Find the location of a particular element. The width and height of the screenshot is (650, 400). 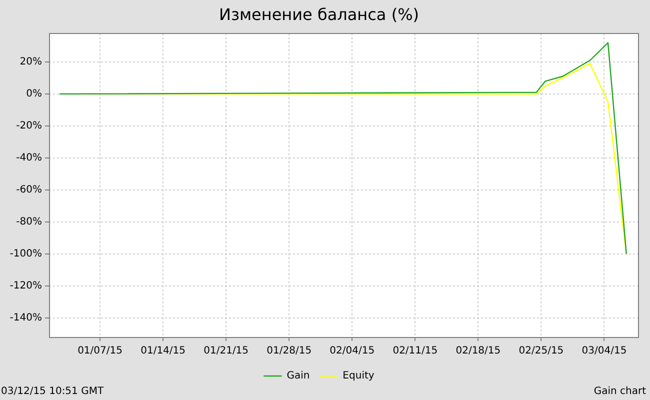

y-tick-label: -100% is located at coordinates (26, 254).